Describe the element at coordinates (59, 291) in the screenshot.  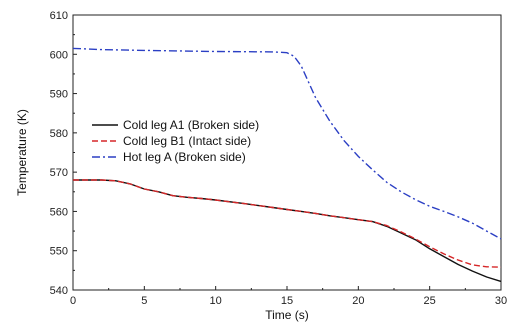
I see `y-tick-label: 540` at that location.